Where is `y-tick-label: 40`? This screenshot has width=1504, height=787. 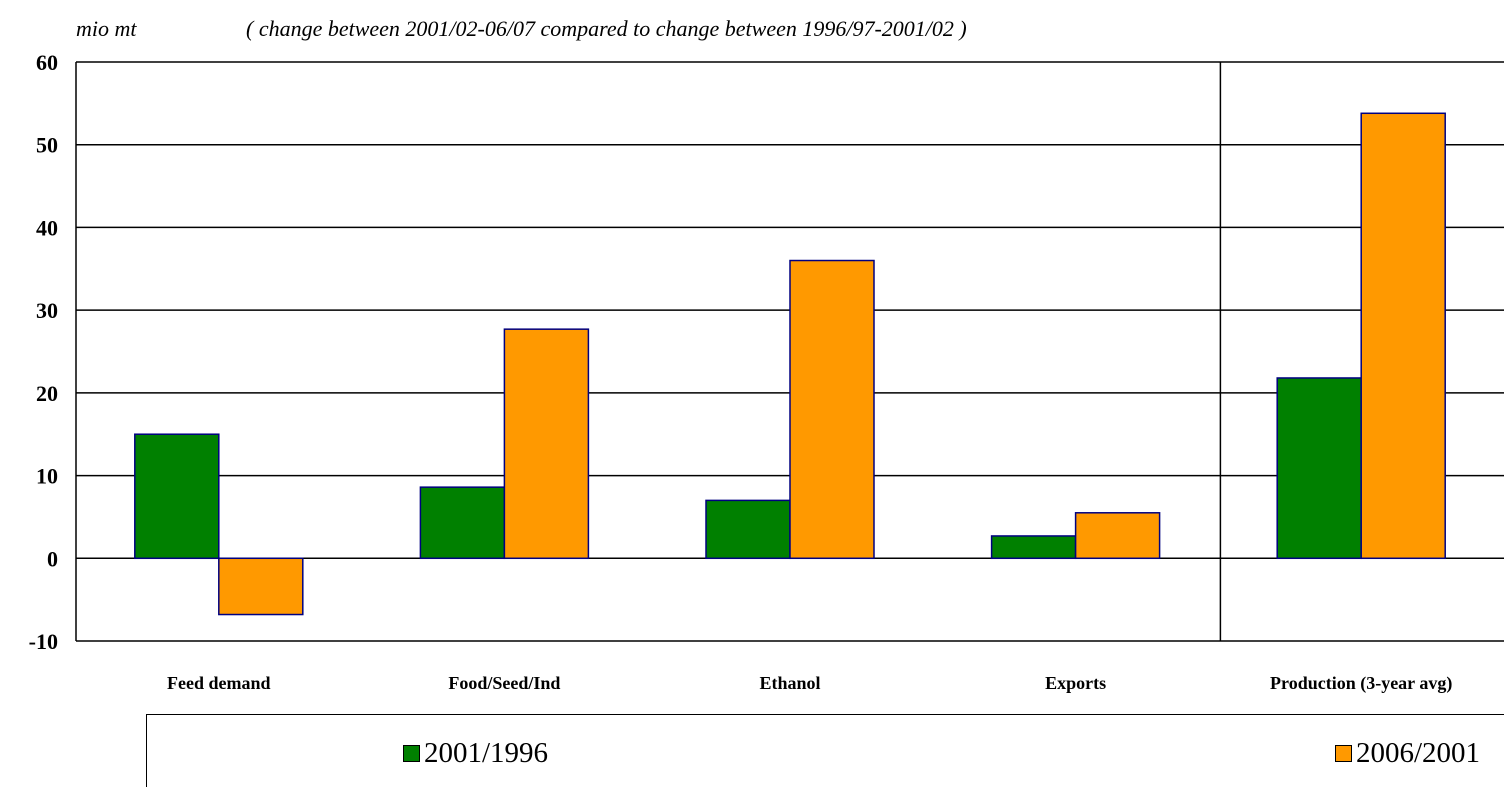 y-tick-label: 40 is located at coordinates (47, 227).